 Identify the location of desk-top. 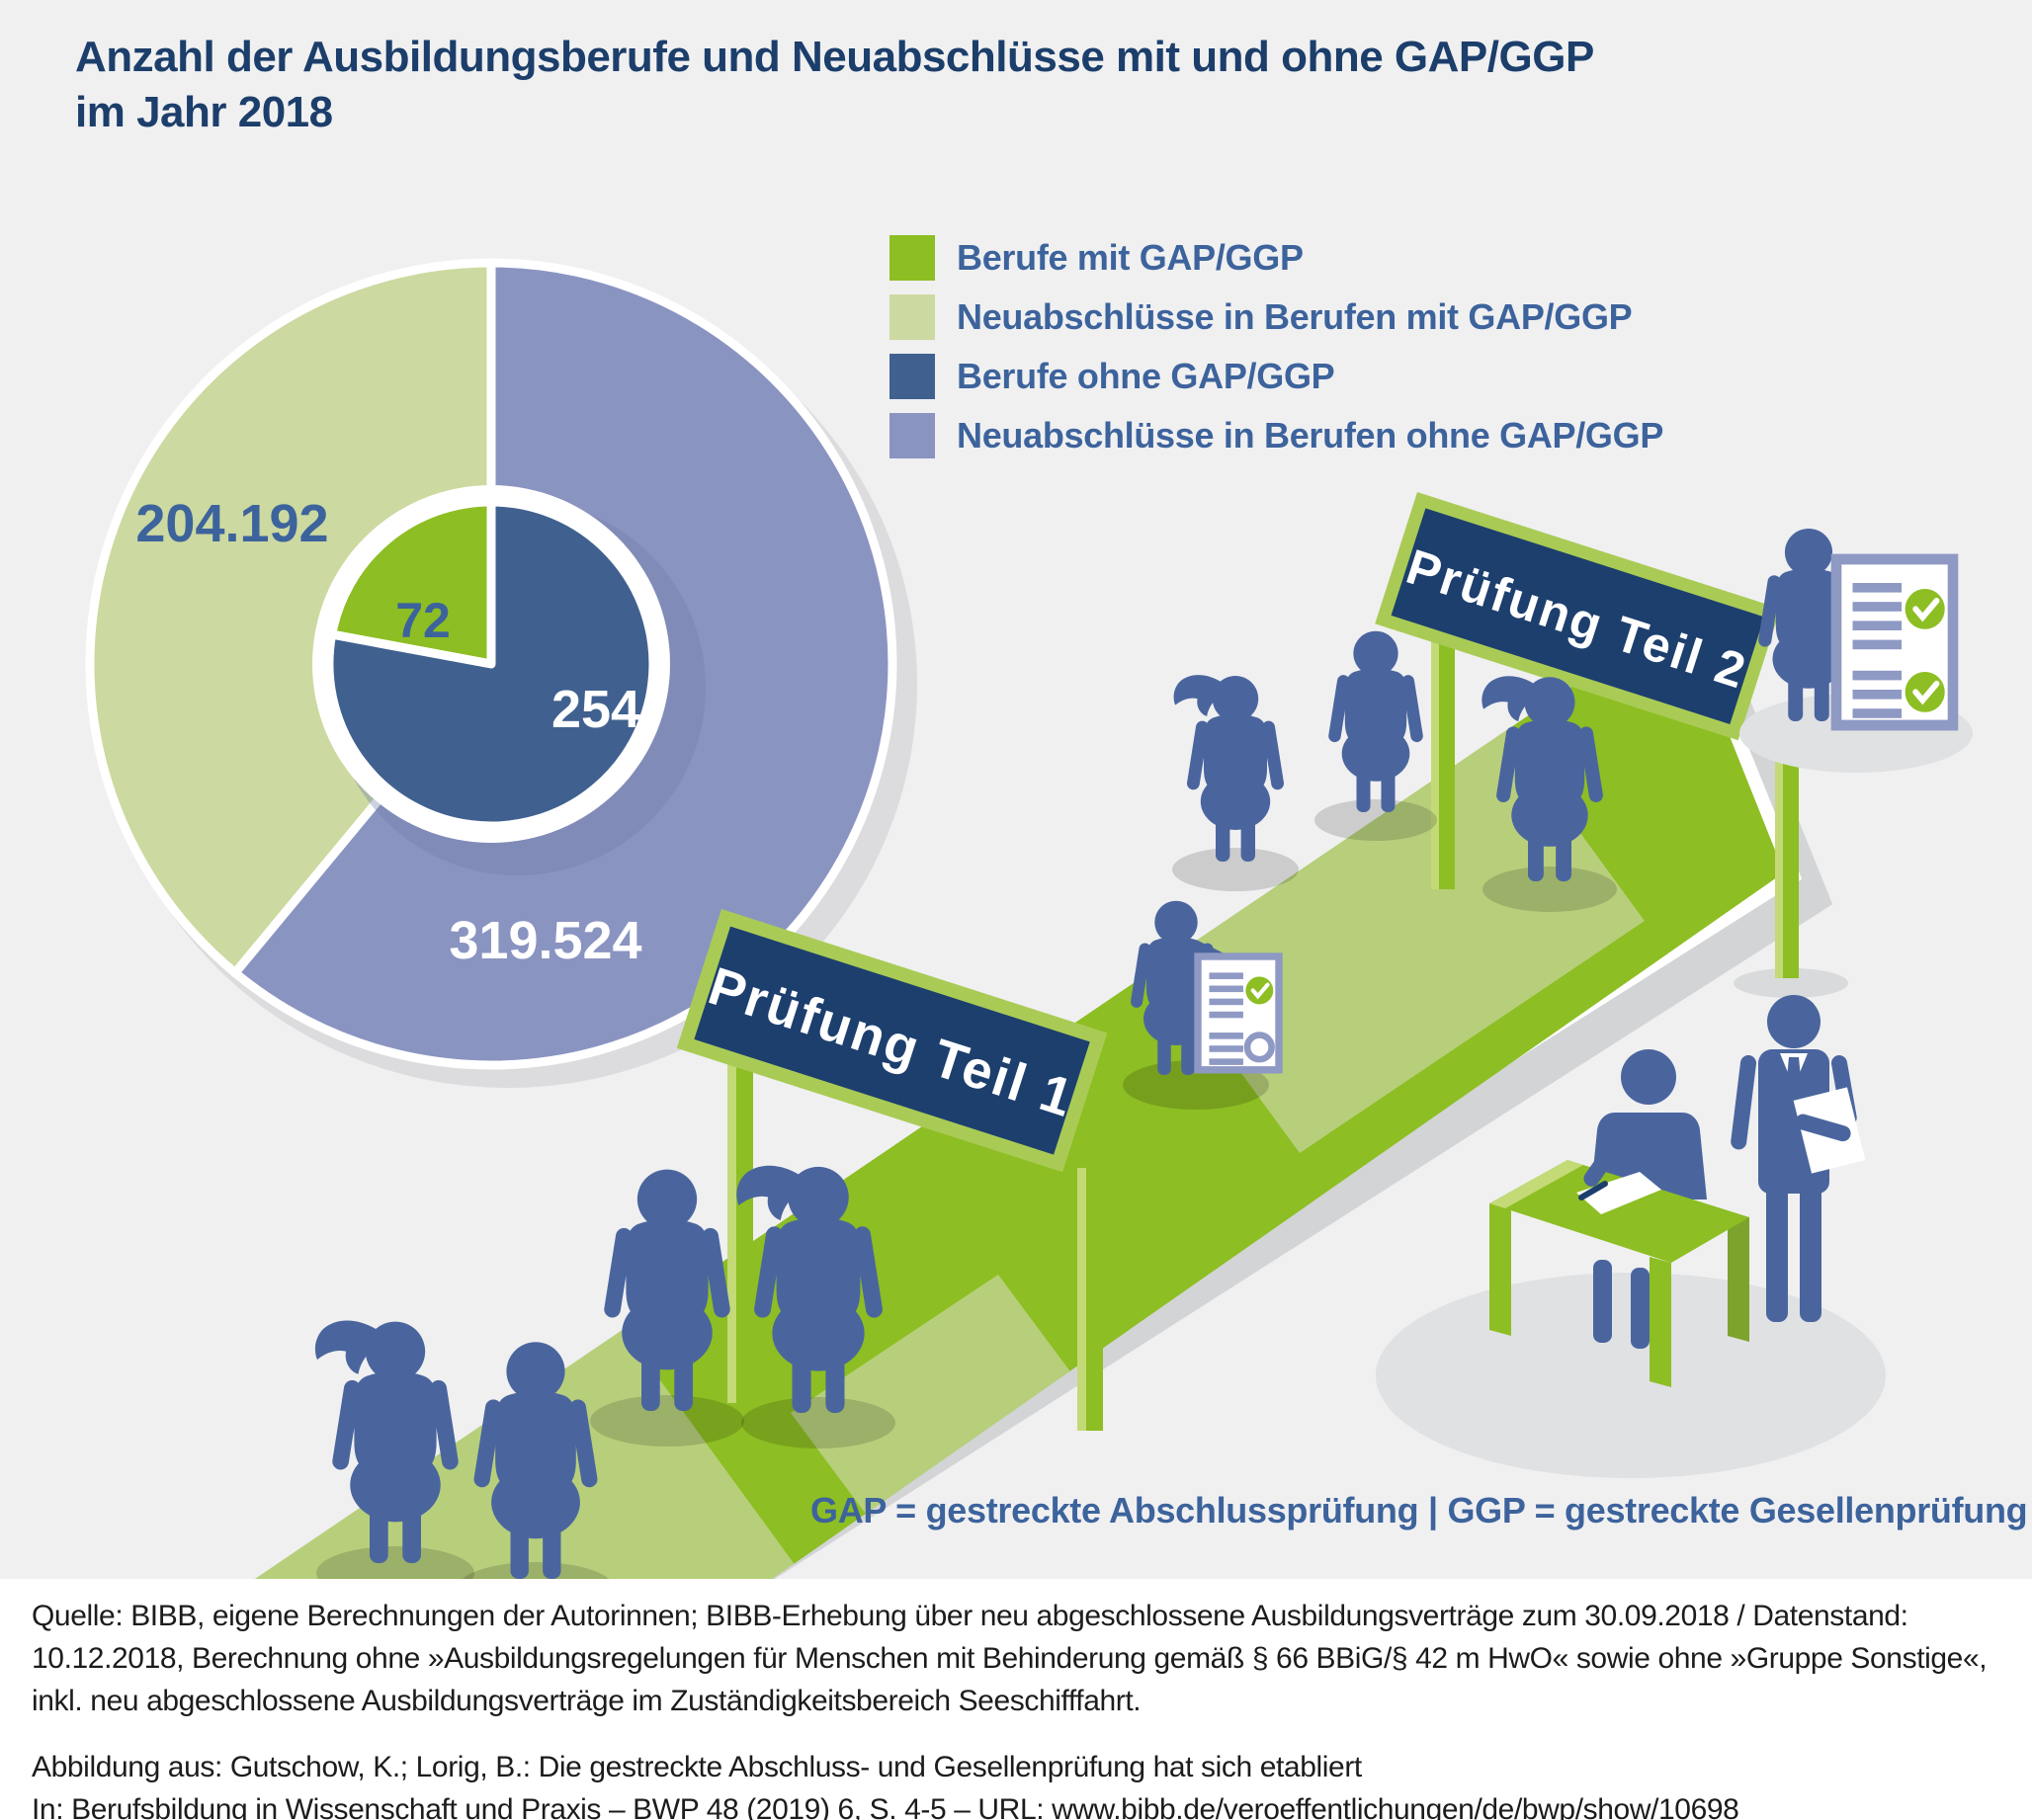
(1619, 1211).